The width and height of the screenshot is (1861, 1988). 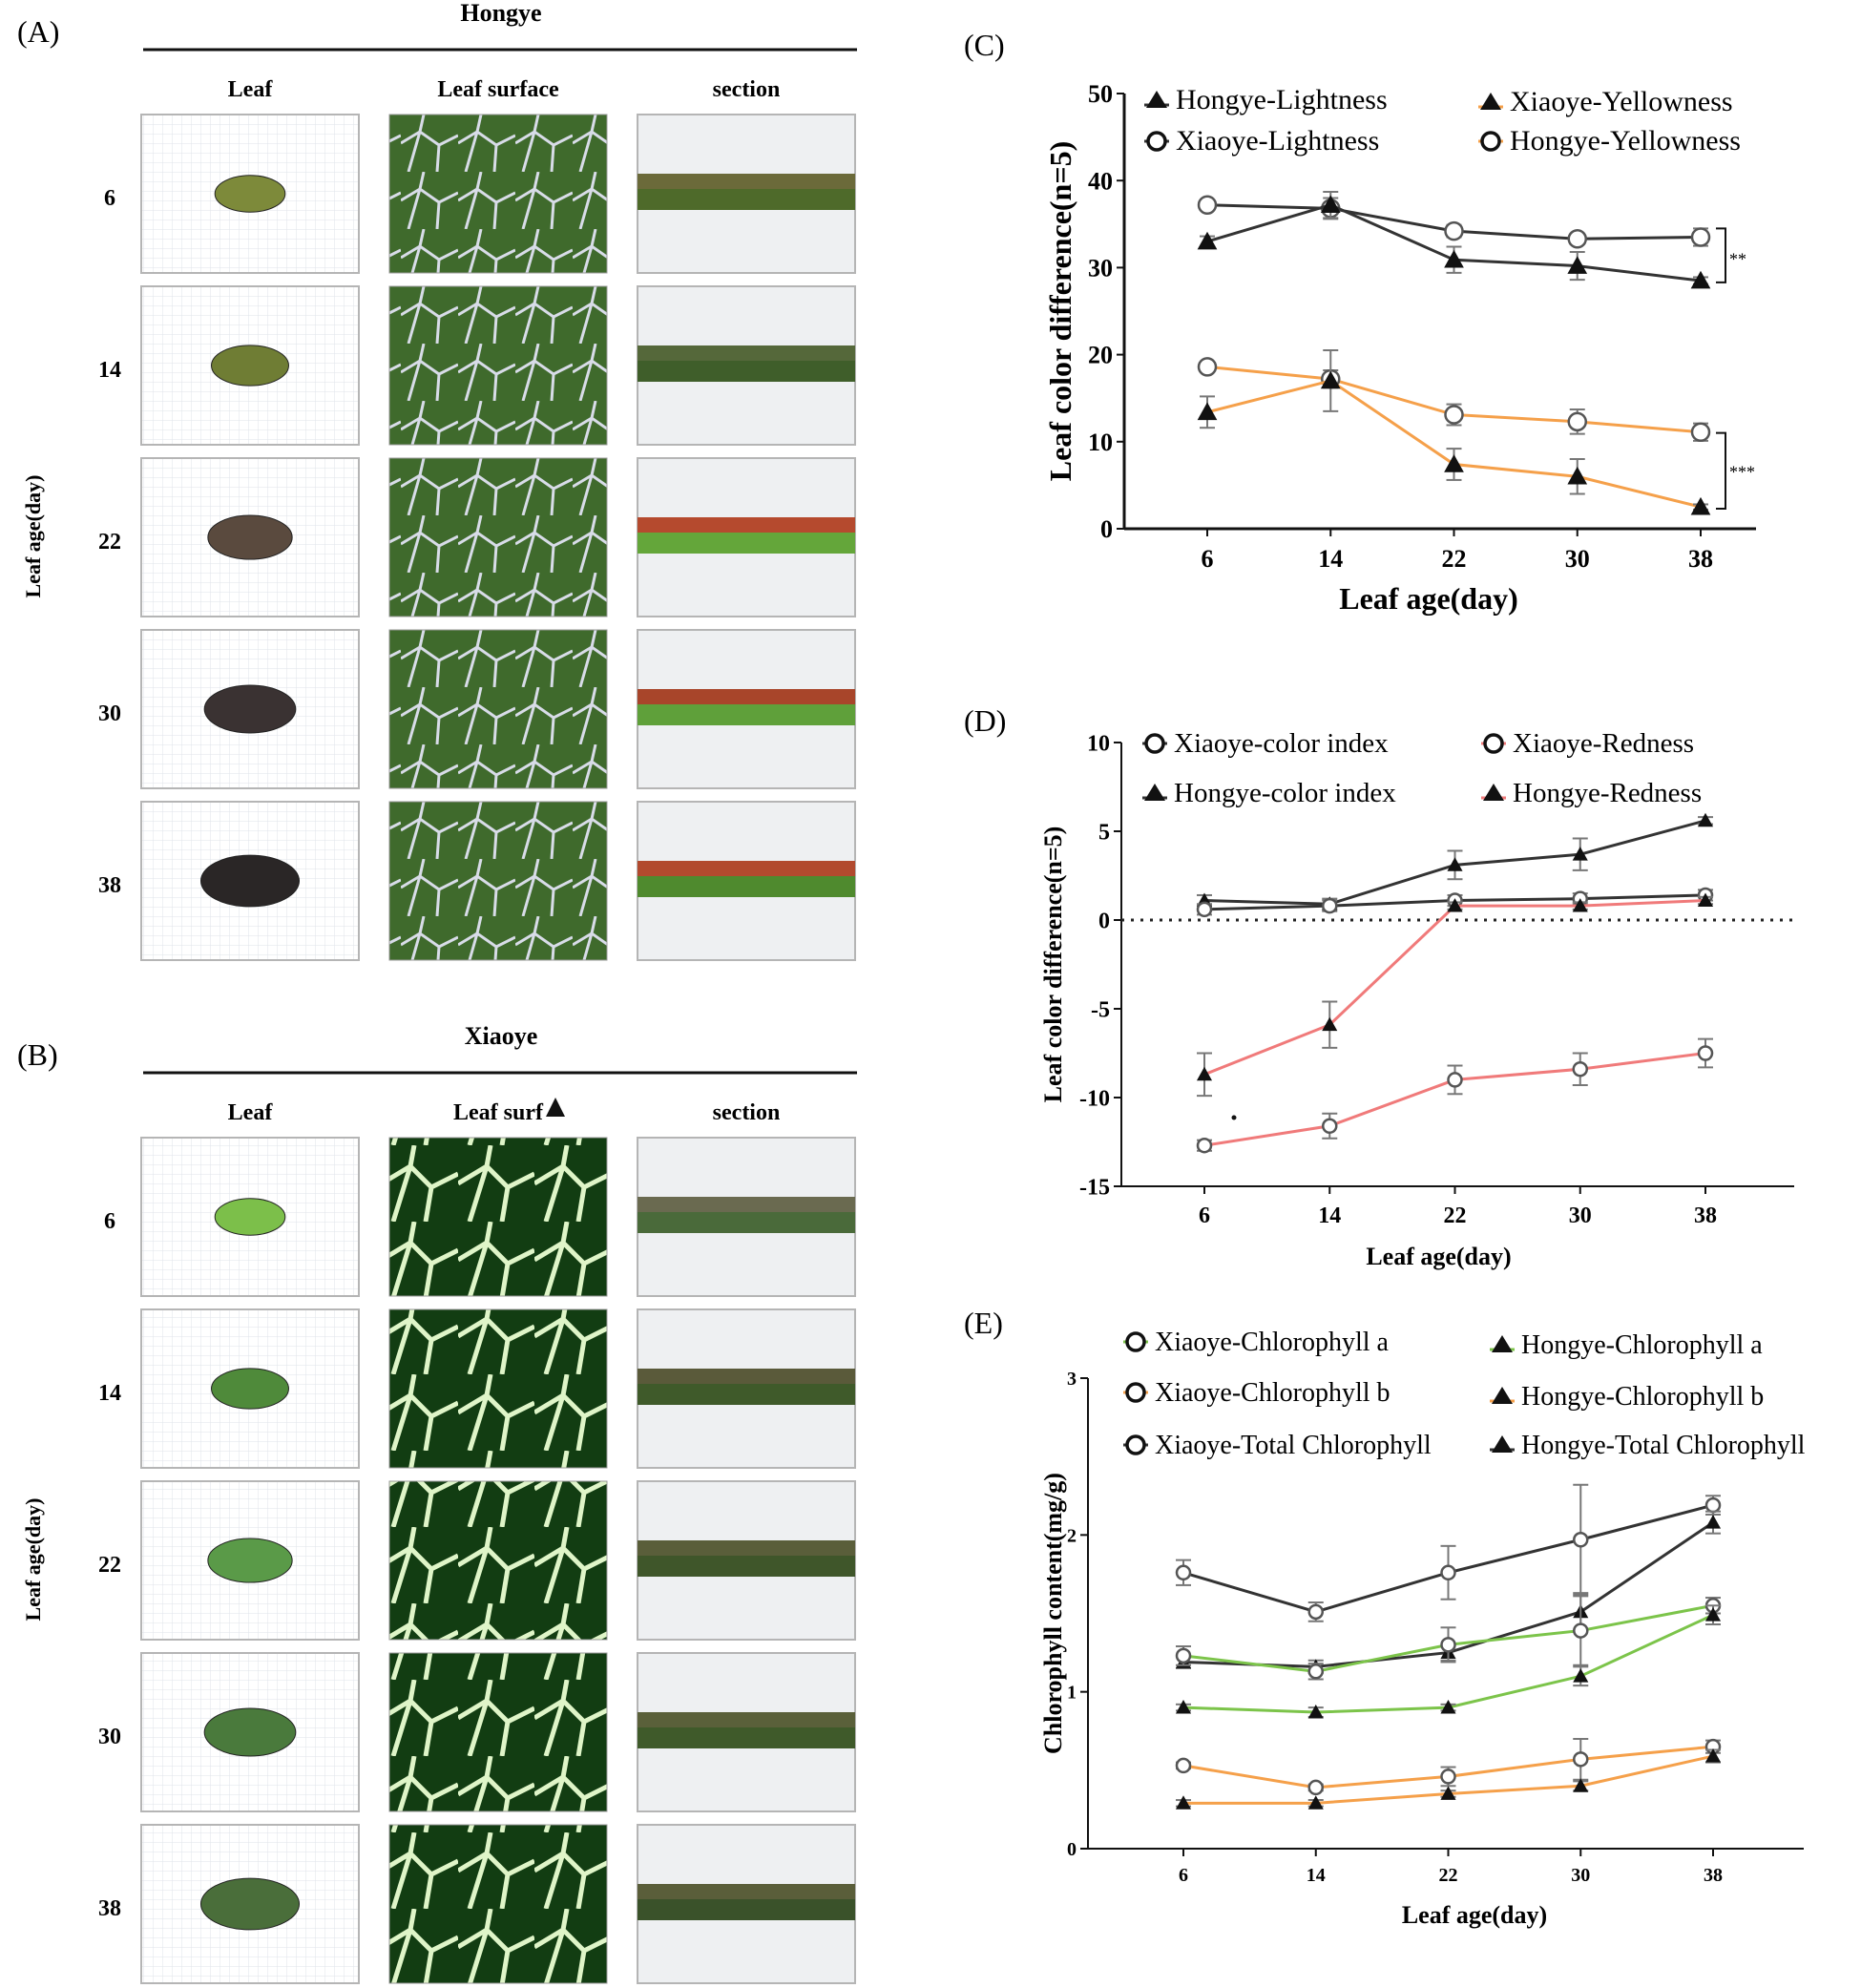 I want to click on panel-label: (A), so click(x=38, y=31).